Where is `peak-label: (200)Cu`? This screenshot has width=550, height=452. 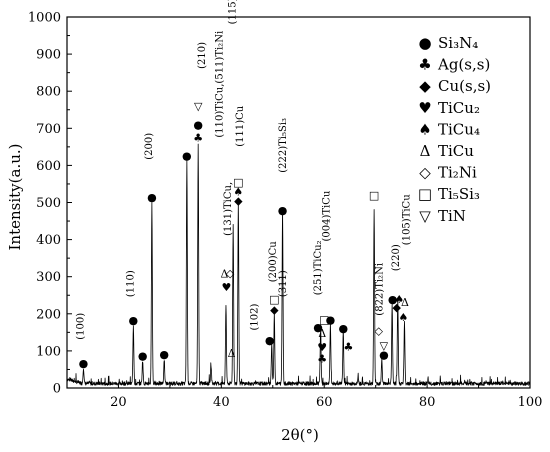 peak-label: (200)Cu is located at coordinates (273, 262).